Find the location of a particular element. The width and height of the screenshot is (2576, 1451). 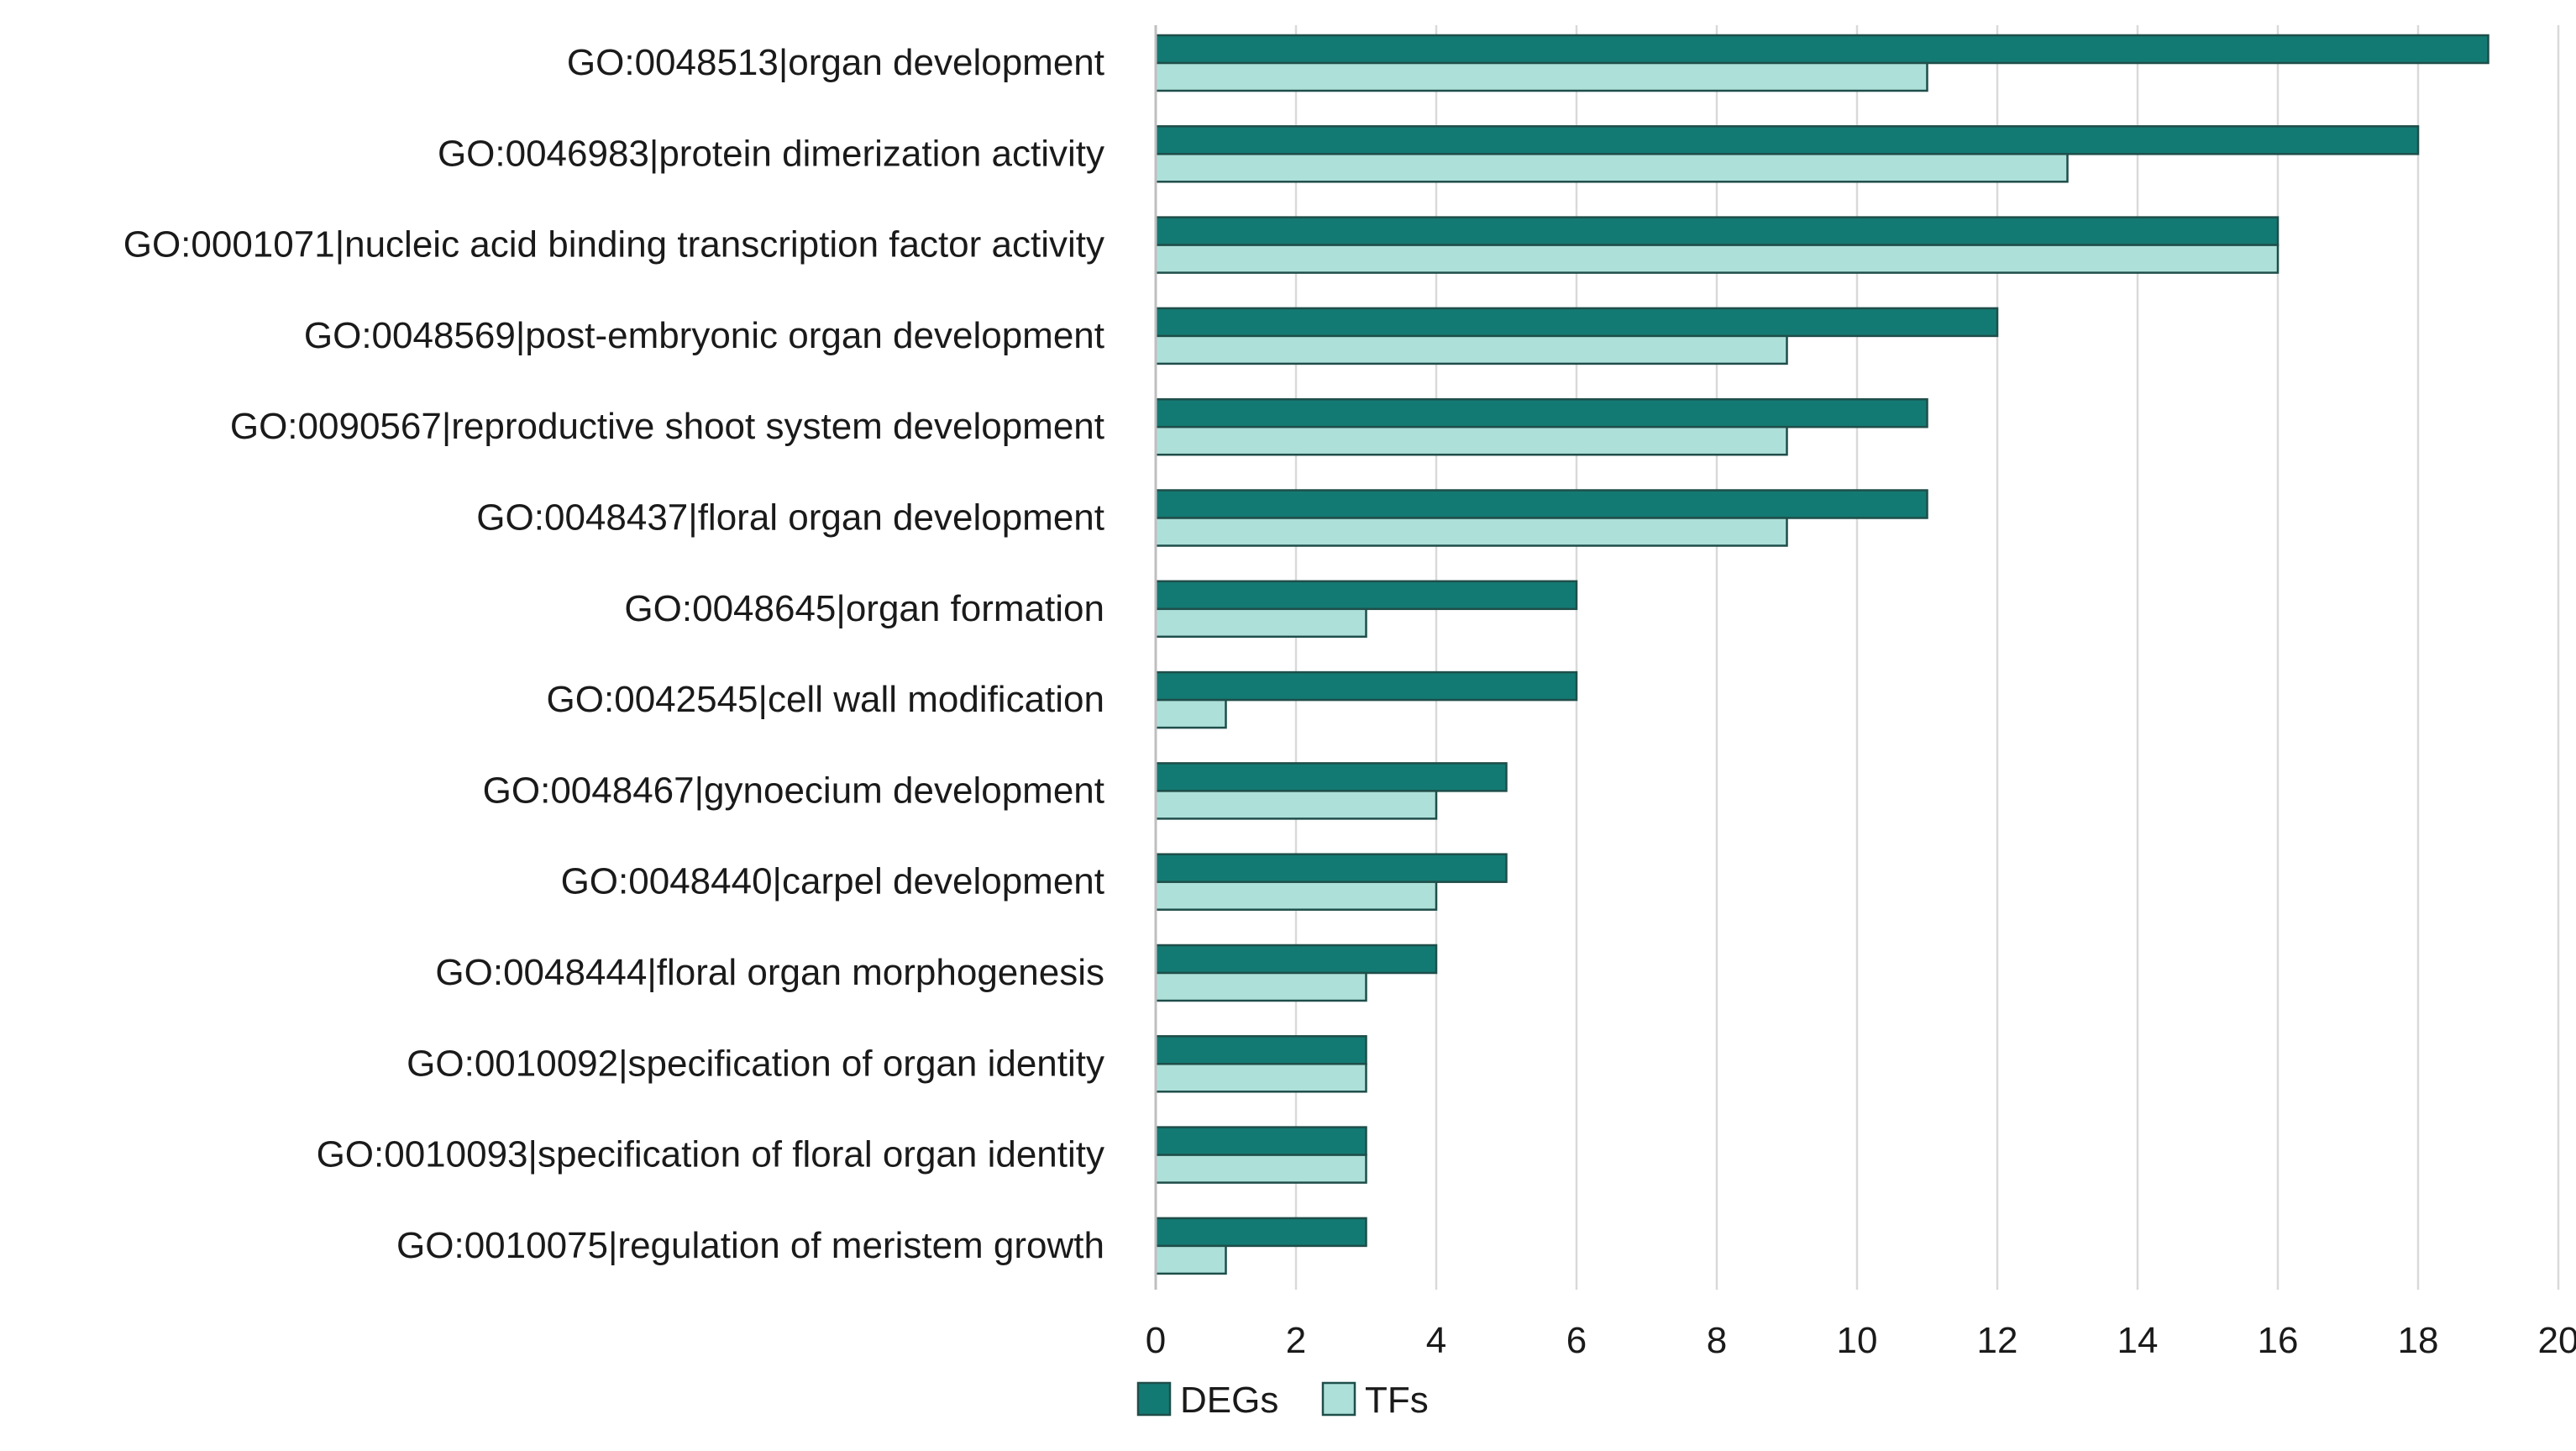

legend-label-degs: DEGs is located at coordinates (1229, 1400).